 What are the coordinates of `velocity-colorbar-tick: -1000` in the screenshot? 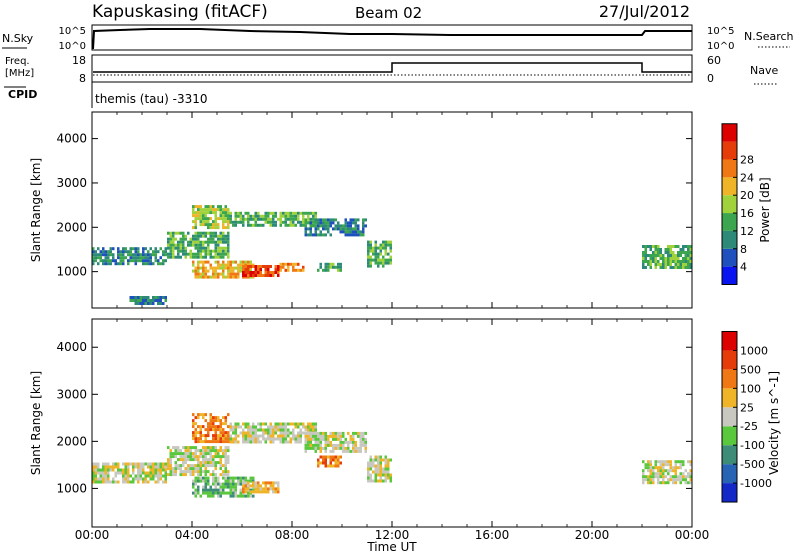 It's located at (756, 483).